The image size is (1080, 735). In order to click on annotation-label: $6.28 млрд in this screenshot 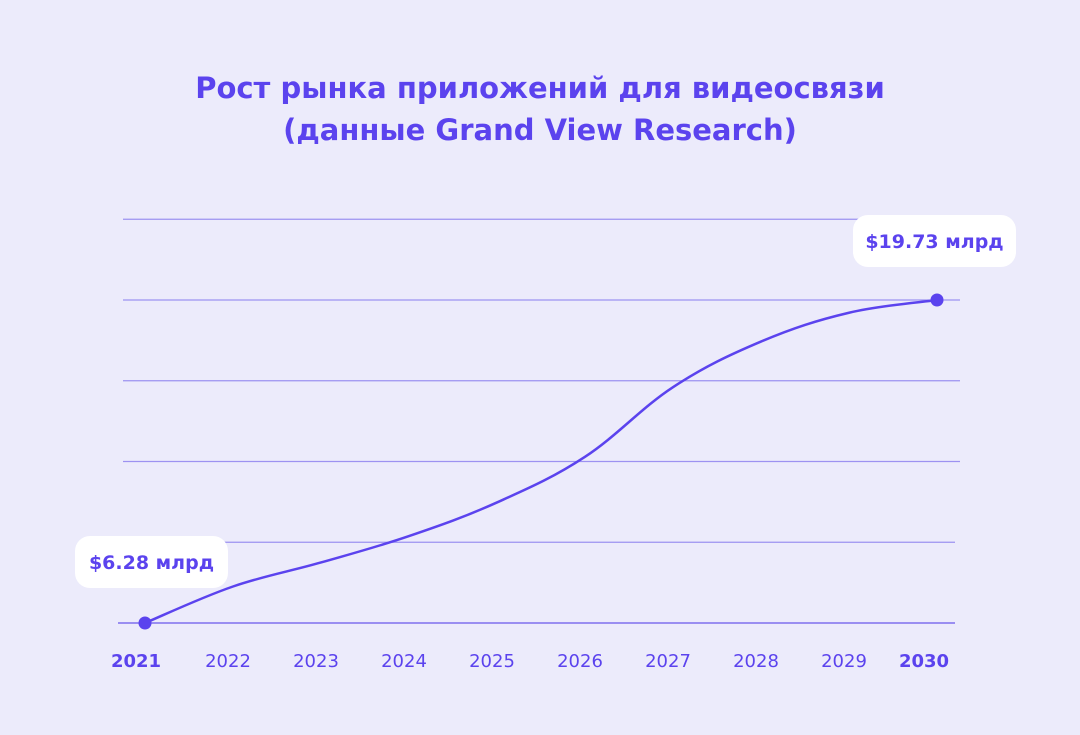, I will do `click(151, 563)`.